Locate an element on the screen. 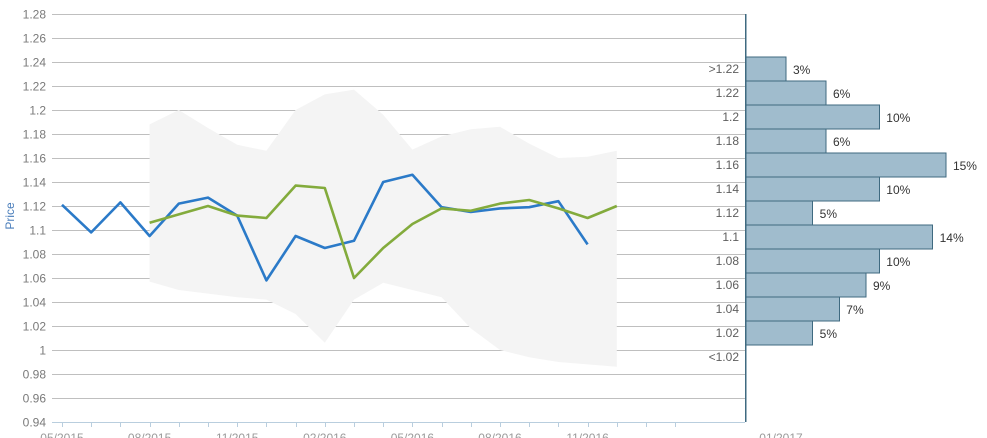  x-tick-label: 05/2016 is located at coordinates (413, 434).